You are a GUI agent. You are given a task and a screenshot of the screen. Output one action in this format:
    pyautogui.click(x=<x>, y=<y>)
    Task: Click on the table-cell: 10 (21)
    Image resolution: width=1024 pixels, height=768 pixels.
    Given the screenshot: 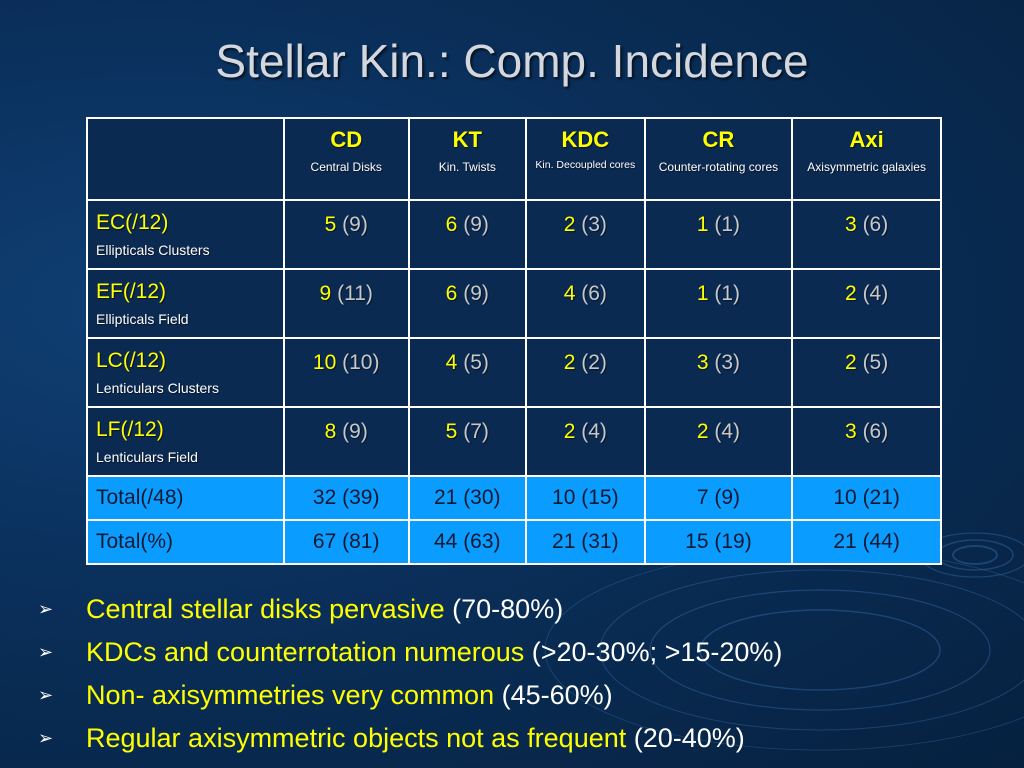 What is the action you would take?
    pyautogui.click(x=866, y=498)
    